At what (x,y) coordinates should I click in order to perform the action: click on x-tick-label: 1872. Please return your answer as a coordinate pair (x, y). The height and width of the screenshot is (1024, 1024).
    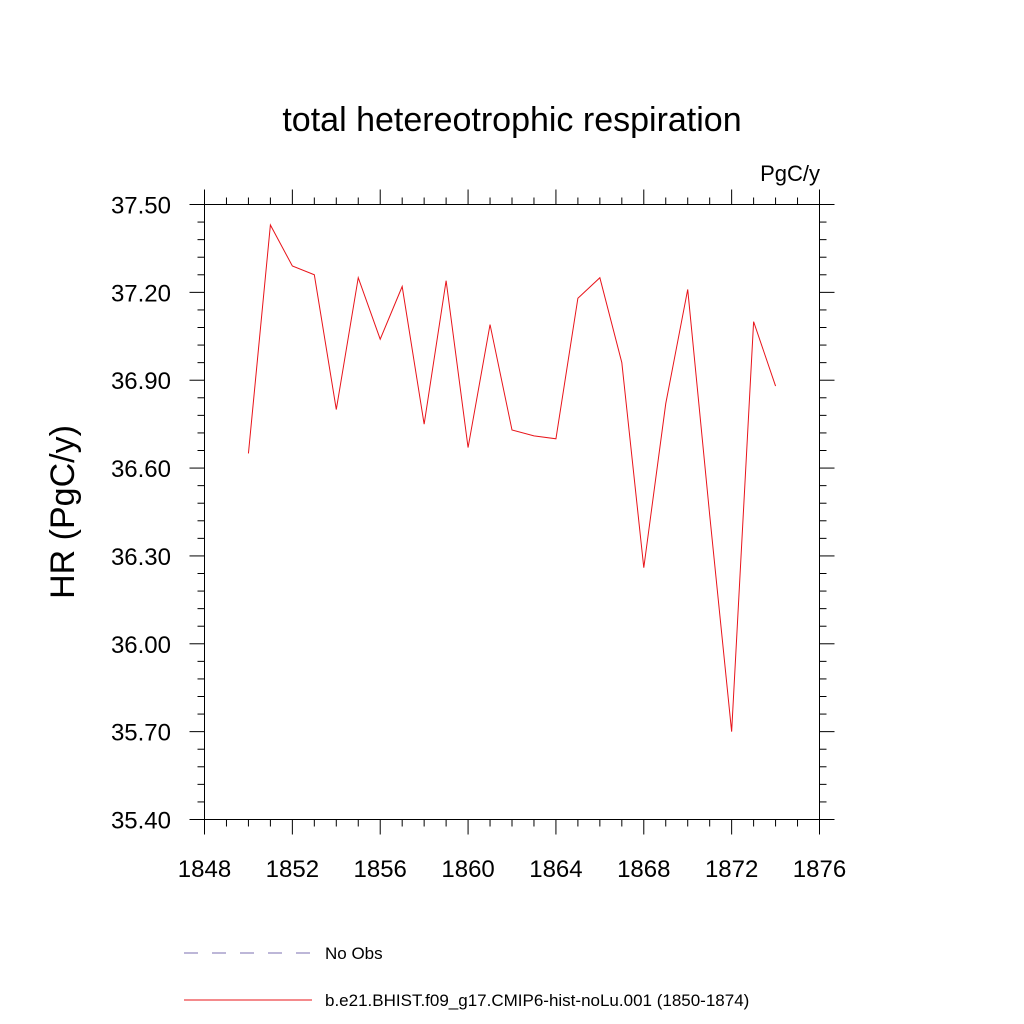
    Looking at the image, I should click on (731, 869).